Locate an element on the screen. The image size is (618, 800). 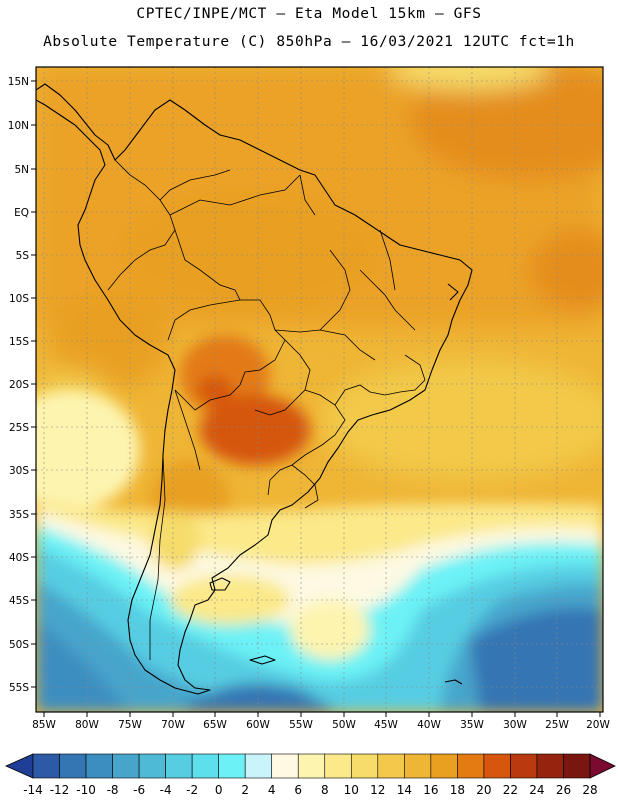
lat-label: 5N is located at coordinates (21, 170).